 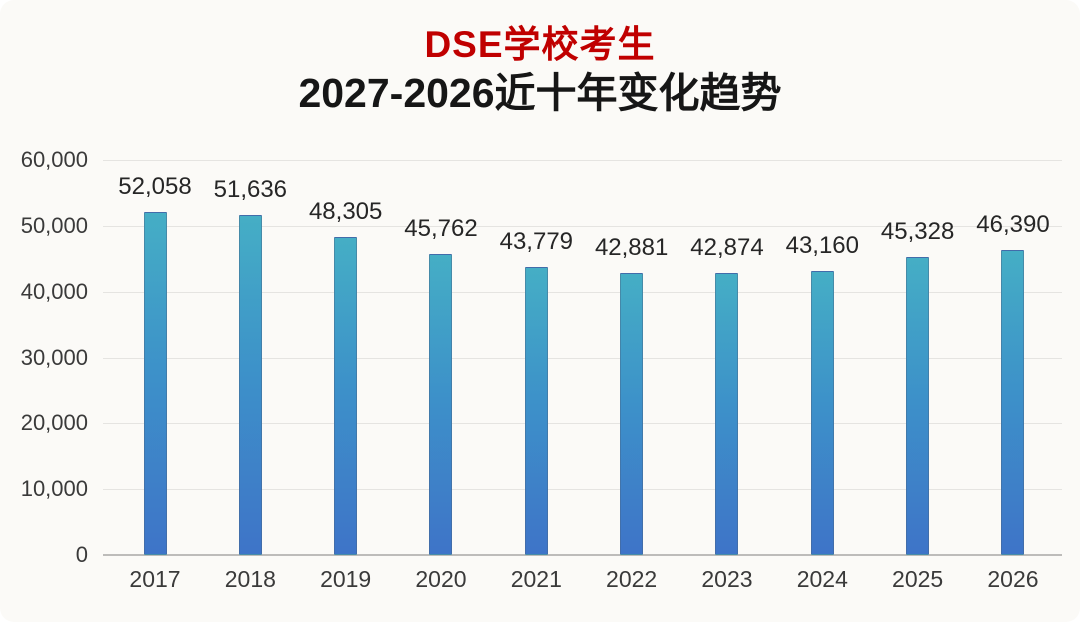 What do you see at coordinates (536, 241) in the screenshot?
I see `bar-value-label: 43,779` at bounding box center [536, 241].